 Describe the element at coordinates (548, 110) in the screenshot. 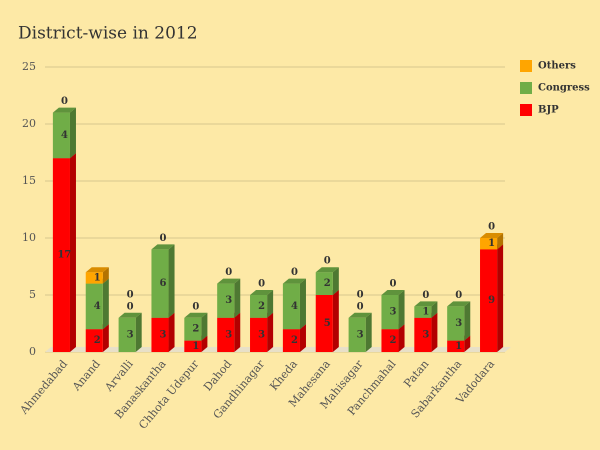

I see `legend-label: BJP` at that location.